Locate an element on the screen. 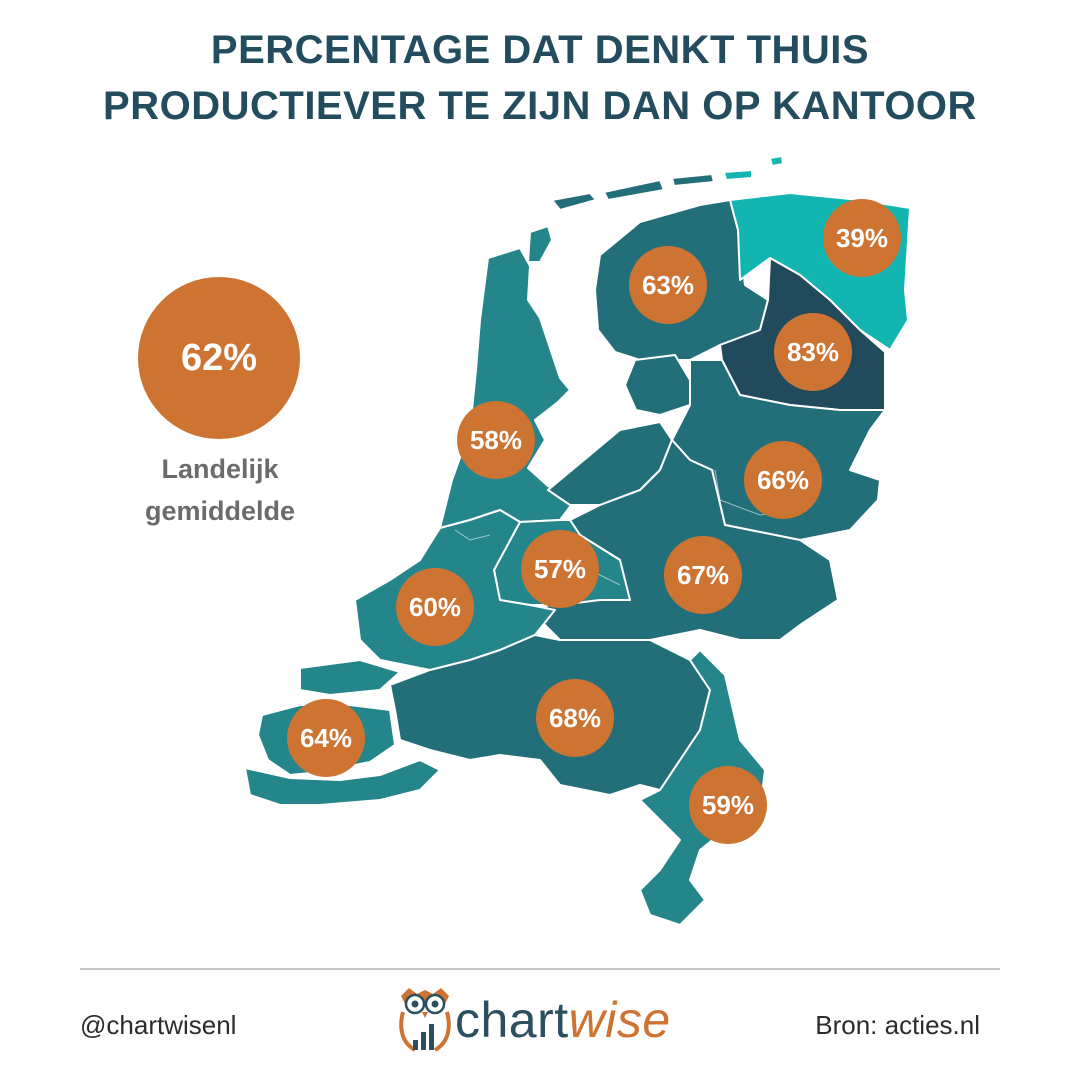 This screenshot has width=1080, height=1080. bubble-friesland is located at coordinates (668, 285).